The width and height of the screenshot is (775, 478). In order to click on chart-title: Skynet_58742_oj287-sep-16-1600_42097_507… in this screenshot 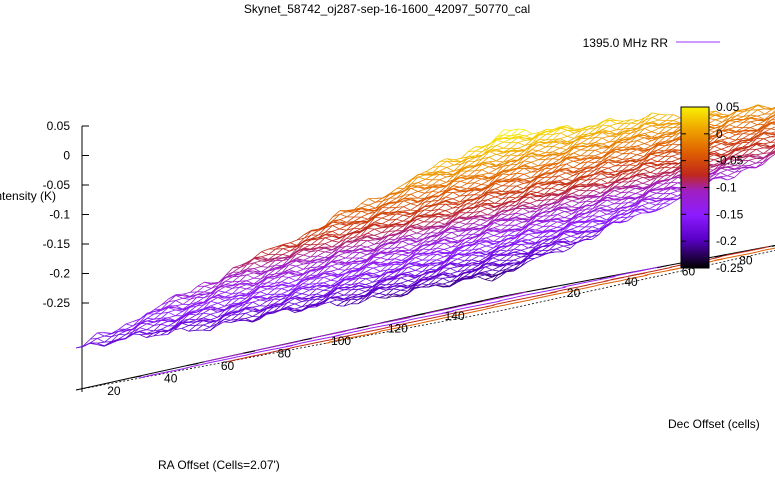, I will do `click(387, 9)`.